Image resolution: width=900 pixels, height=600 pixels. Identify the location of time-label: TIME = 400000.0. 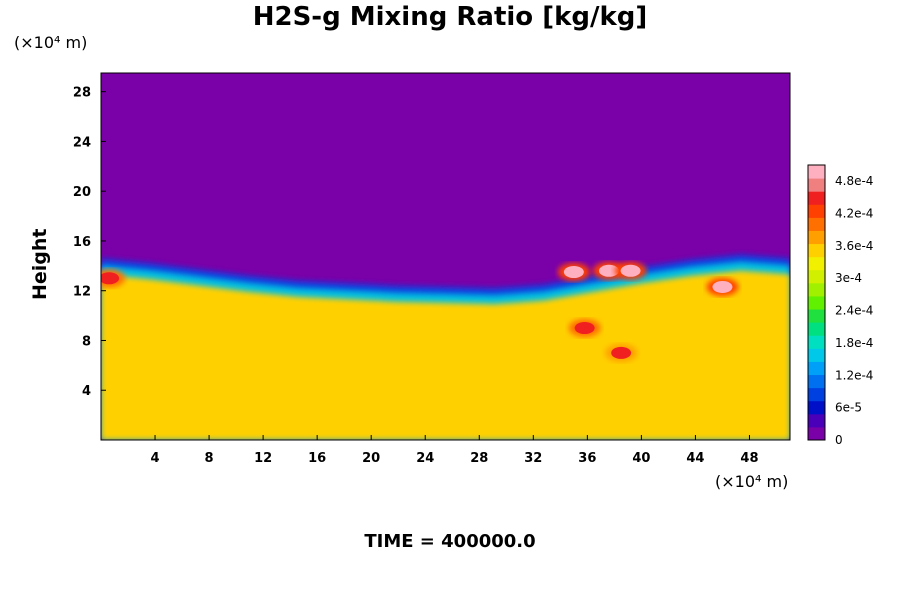
(450, 541).